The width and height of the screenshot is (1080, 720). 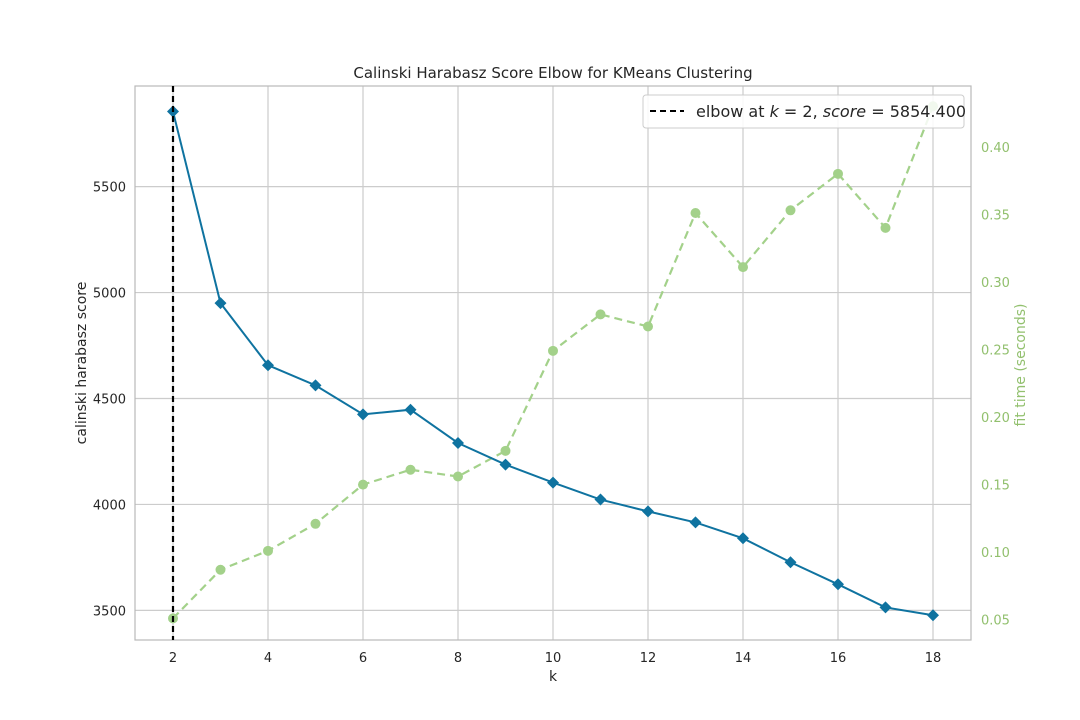 I want to click on y-tick-label: 5500, so click(x=109, y=188).